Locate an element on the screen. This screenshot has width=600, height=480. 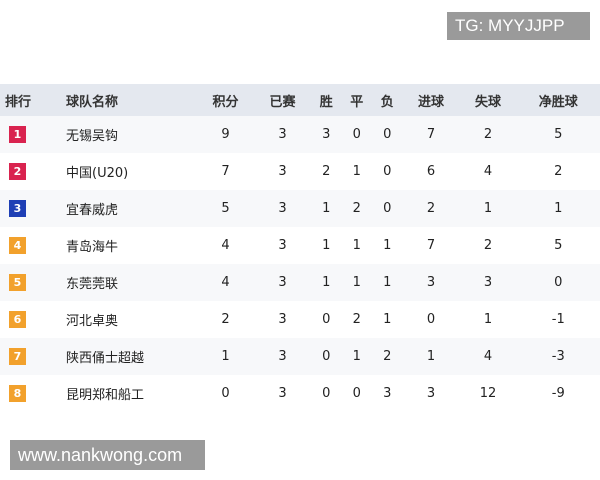
stat-cell: 6 is located at coordinates (431, 171).